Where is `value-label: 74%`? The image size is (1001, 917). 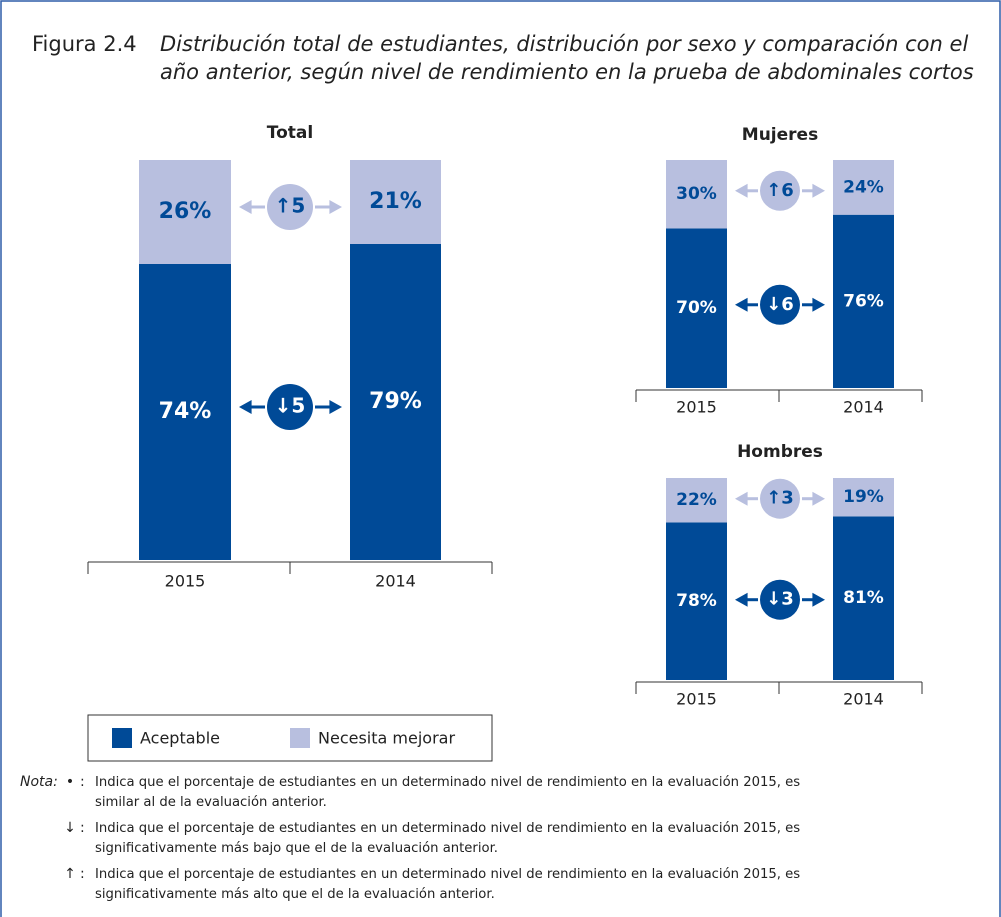 value-label: 74% is located at coordinates (185, 411).